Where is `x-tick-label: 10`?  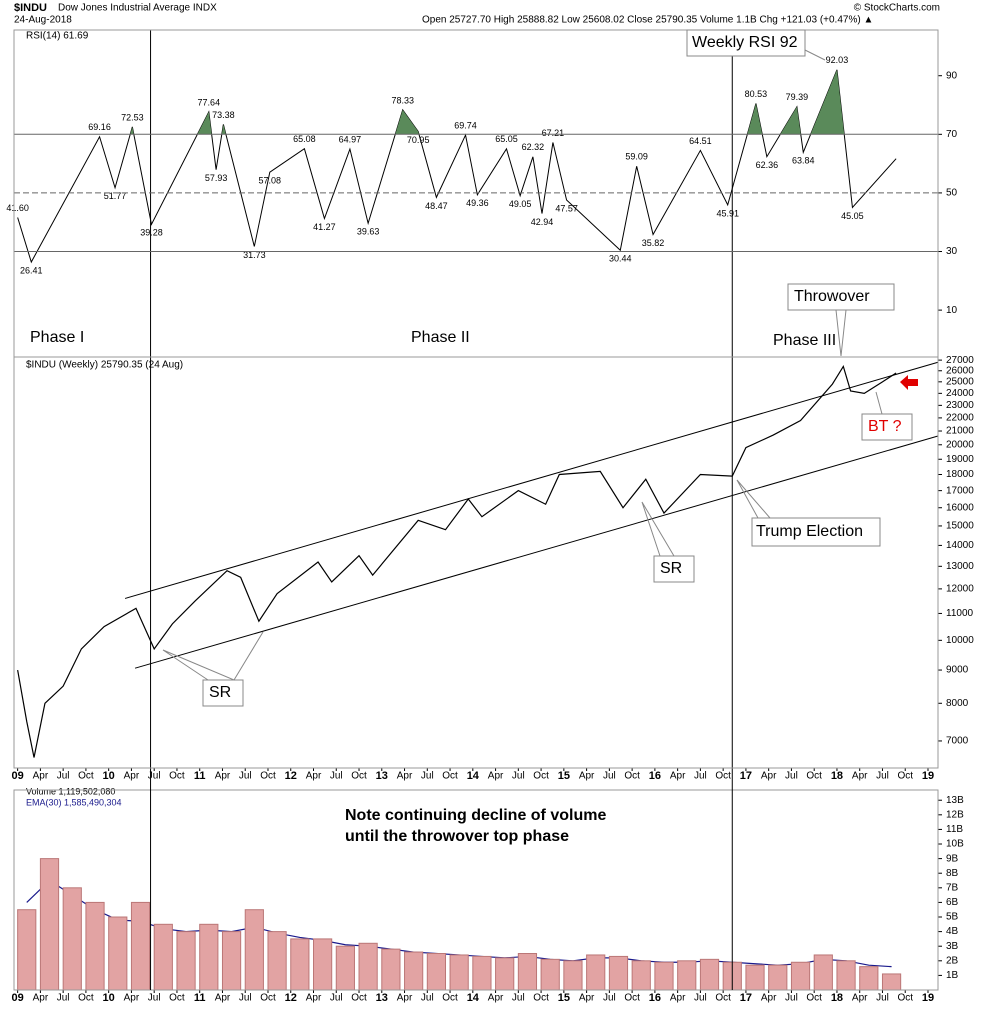 x-tick-label: 10 is located at coordinates (109, 998).